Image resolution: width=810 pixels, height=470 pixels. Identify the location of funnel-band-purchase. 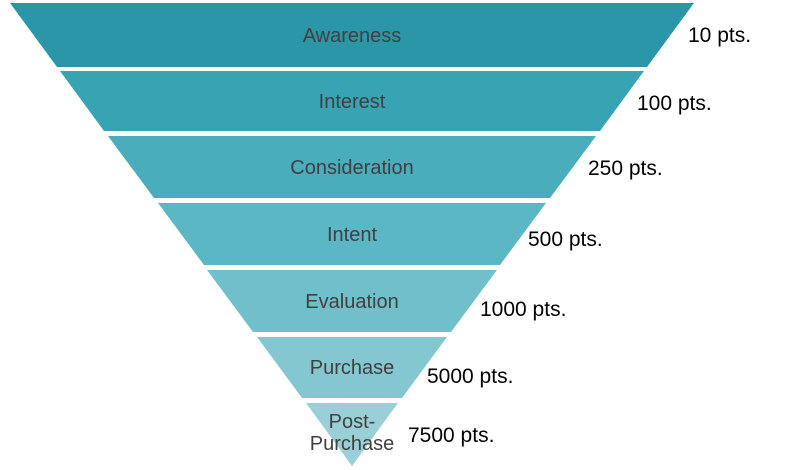
(352, 367).